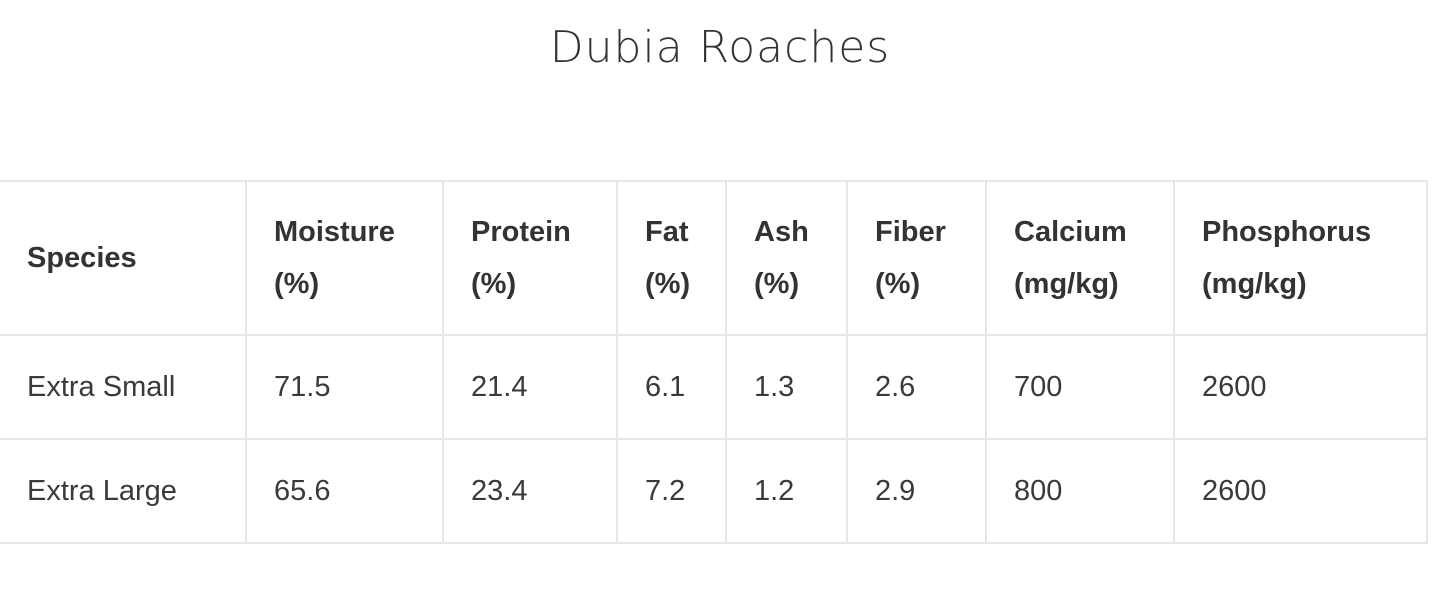 This screenshot has width=1440, height=611. I want to click on table-cell: 1.3, so click(786, 387).